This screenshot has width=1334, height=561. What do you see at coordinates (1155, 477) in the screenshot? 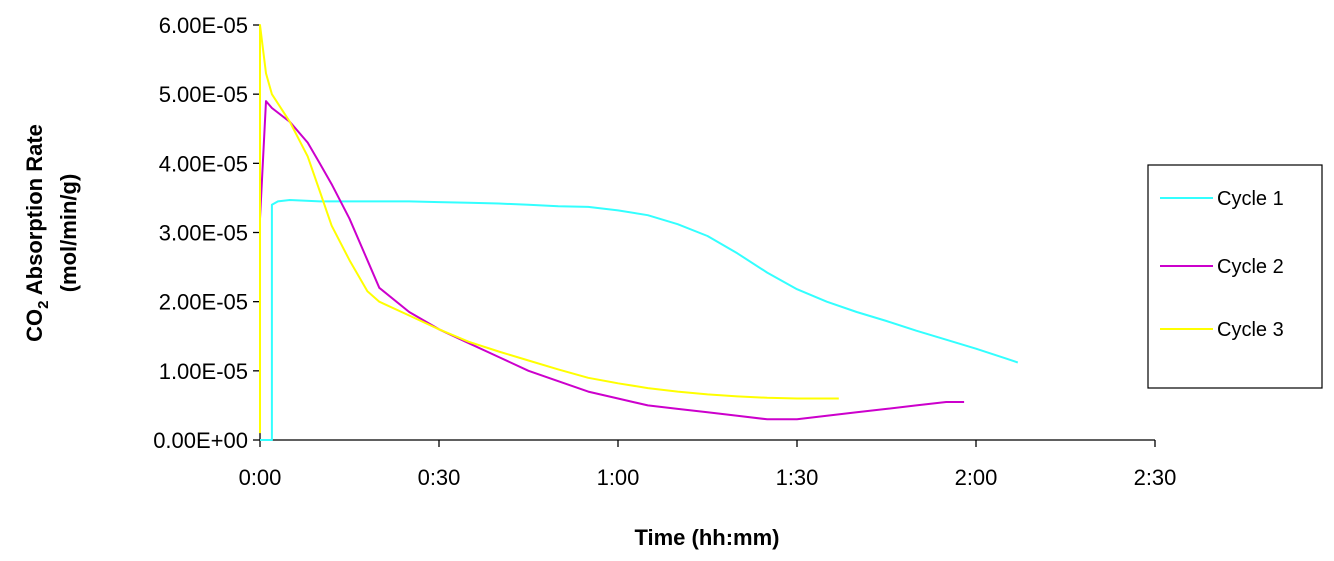
I see `x-tick-label: 2:30` at bounding box center [1155, 477].